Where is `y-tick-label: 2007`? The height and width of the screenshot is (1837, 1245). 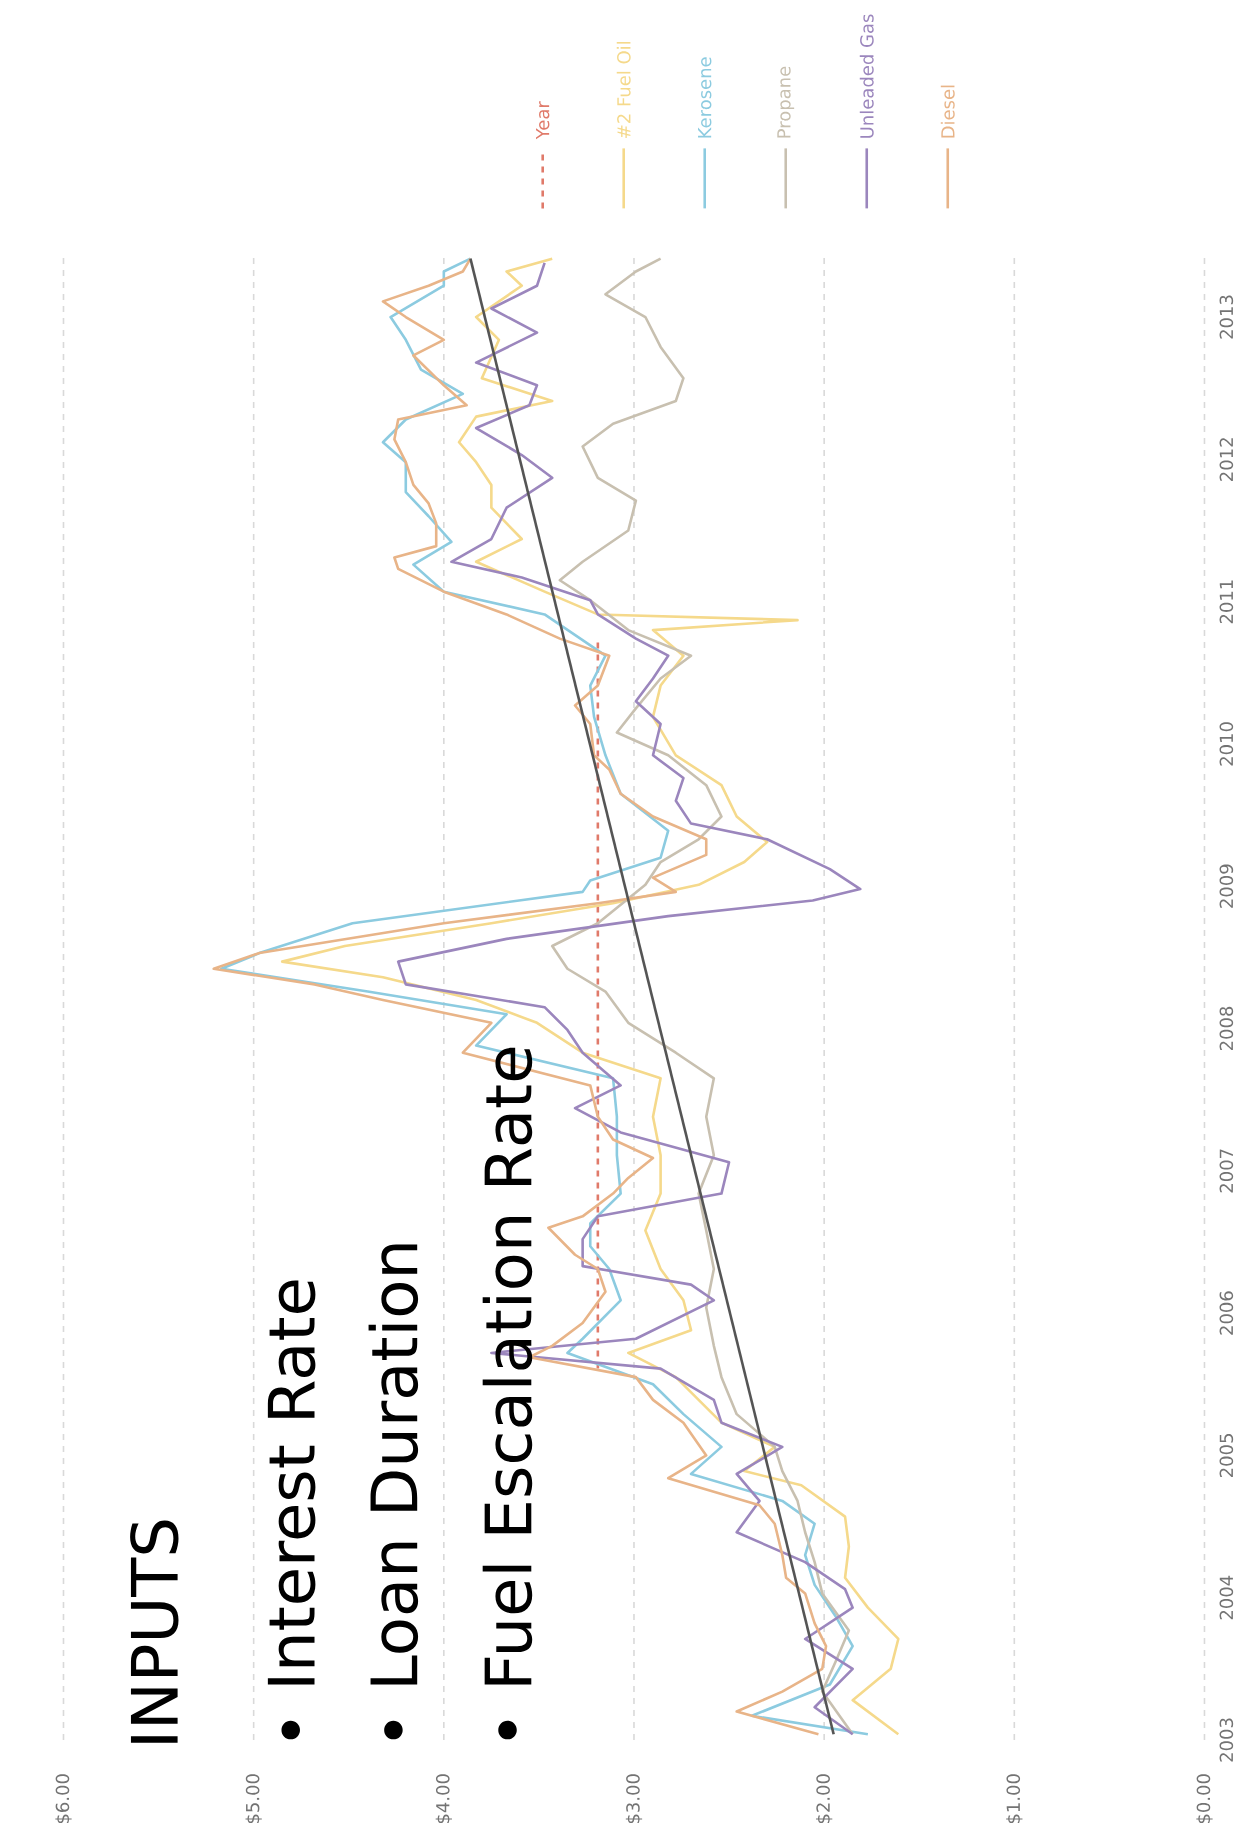
y-tick-label: 2007 is located at coordinates (1226, 1171).